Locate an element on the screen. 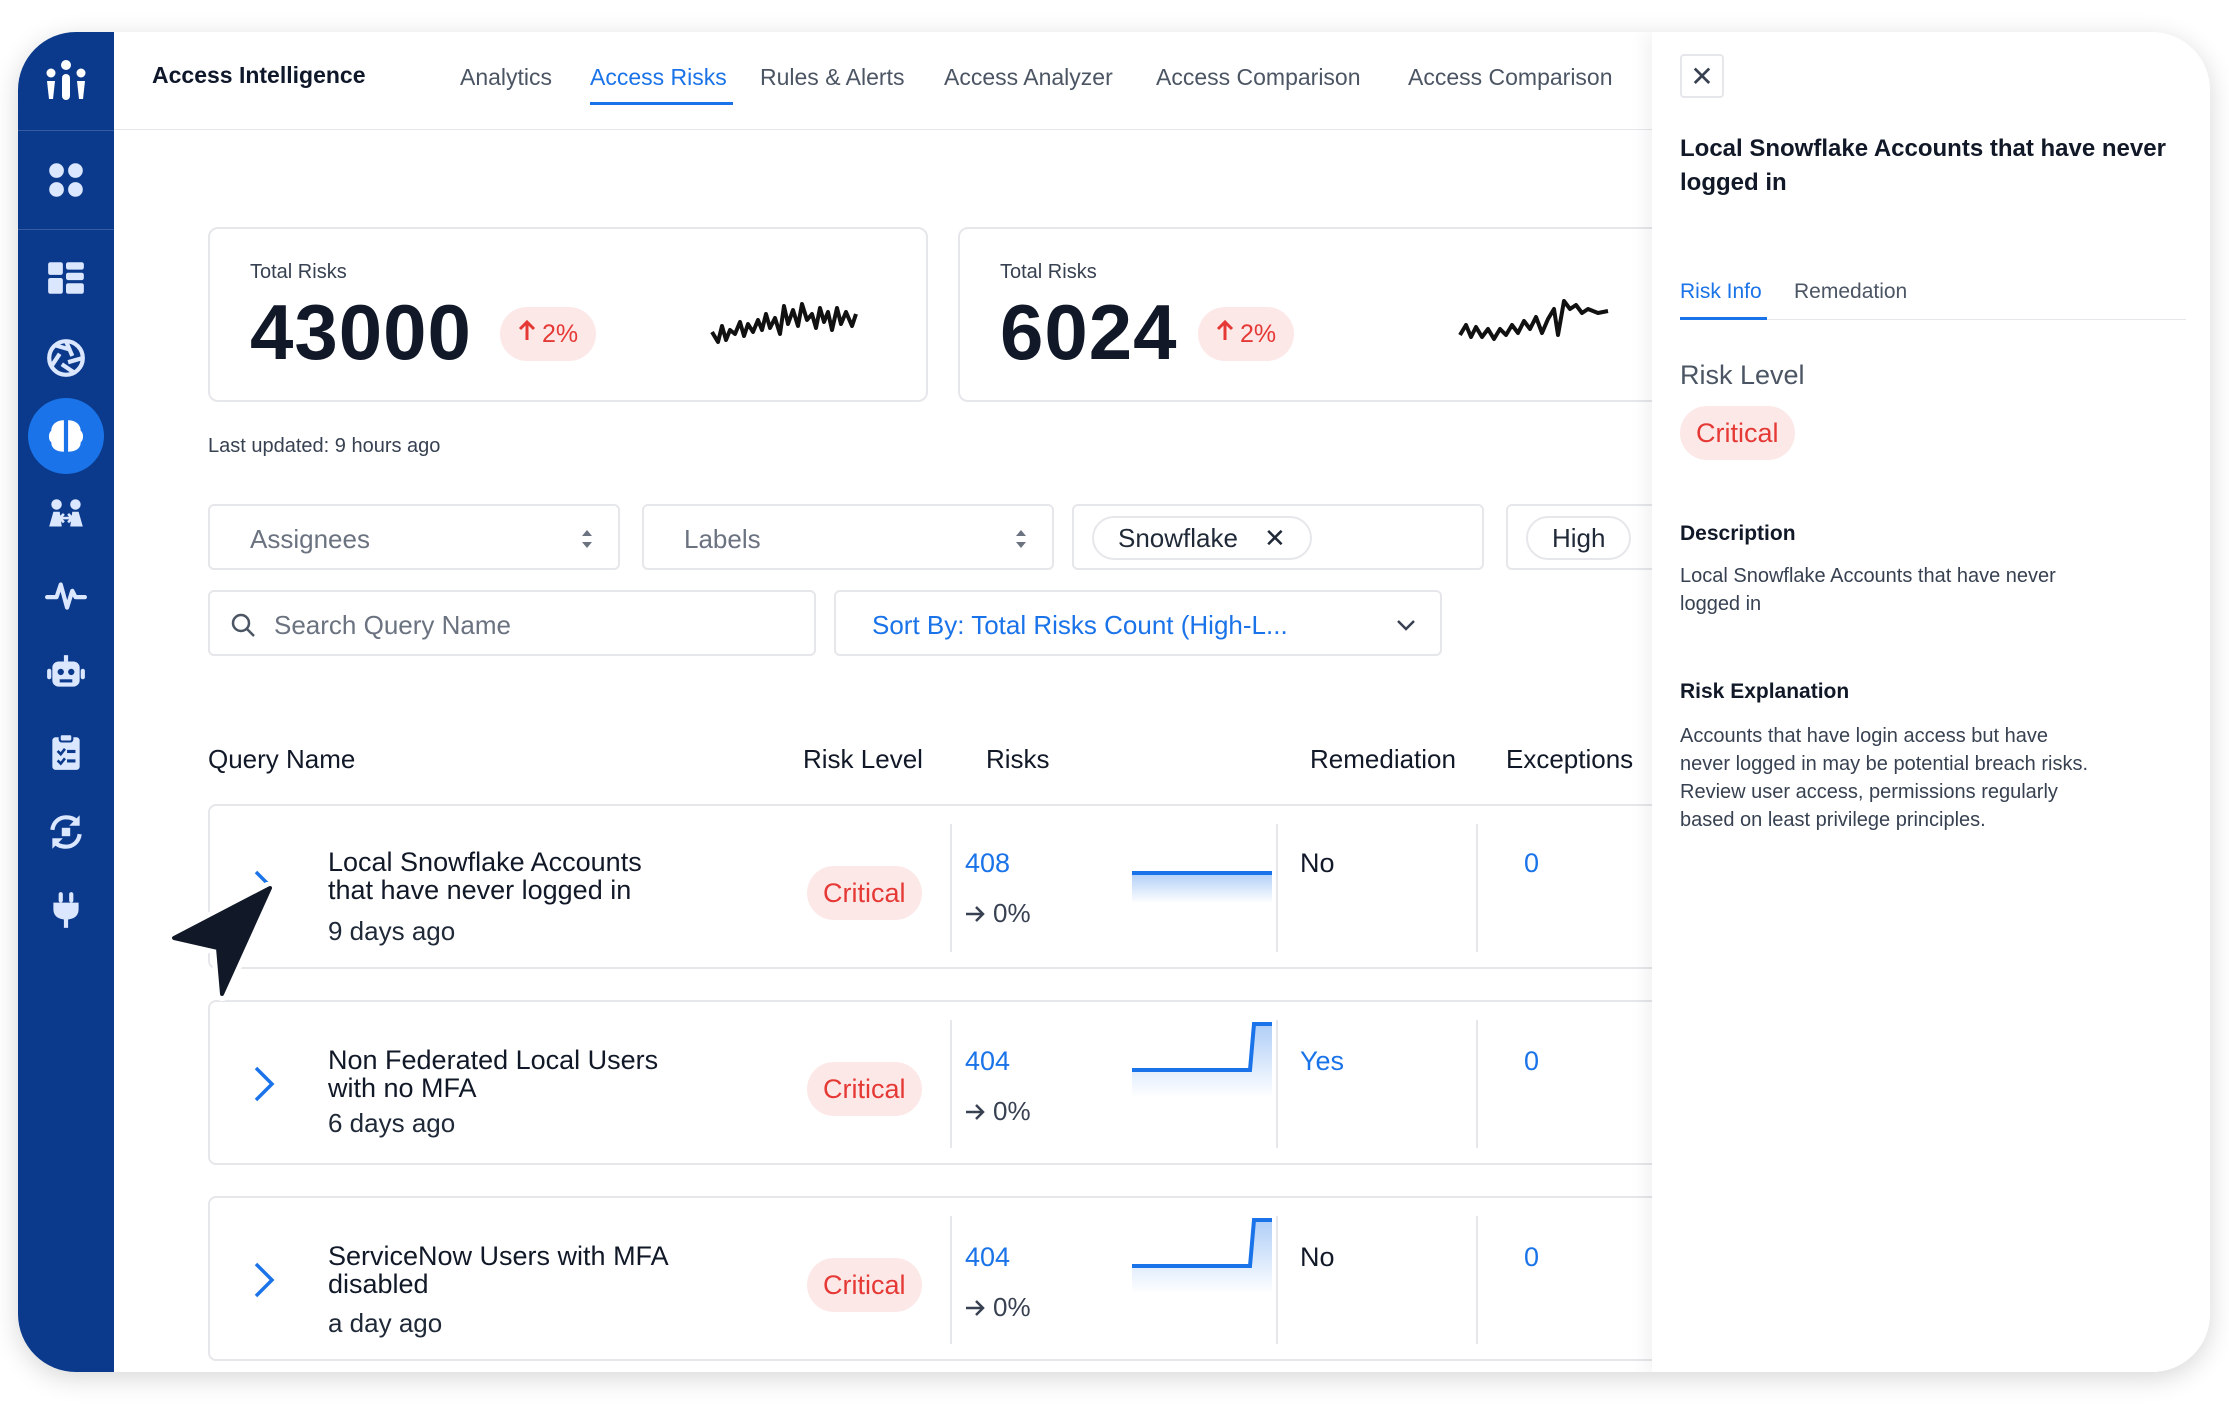 The height and width of the screenshot is (1404, 2229). header-risk-level: Risk Level is located at coordinates (863, 759).